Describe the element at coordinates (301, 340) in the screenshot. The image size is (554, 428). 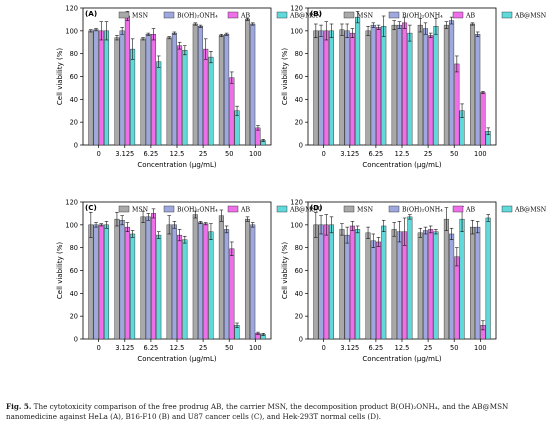
I see `y-tick-label: 0` at that location.